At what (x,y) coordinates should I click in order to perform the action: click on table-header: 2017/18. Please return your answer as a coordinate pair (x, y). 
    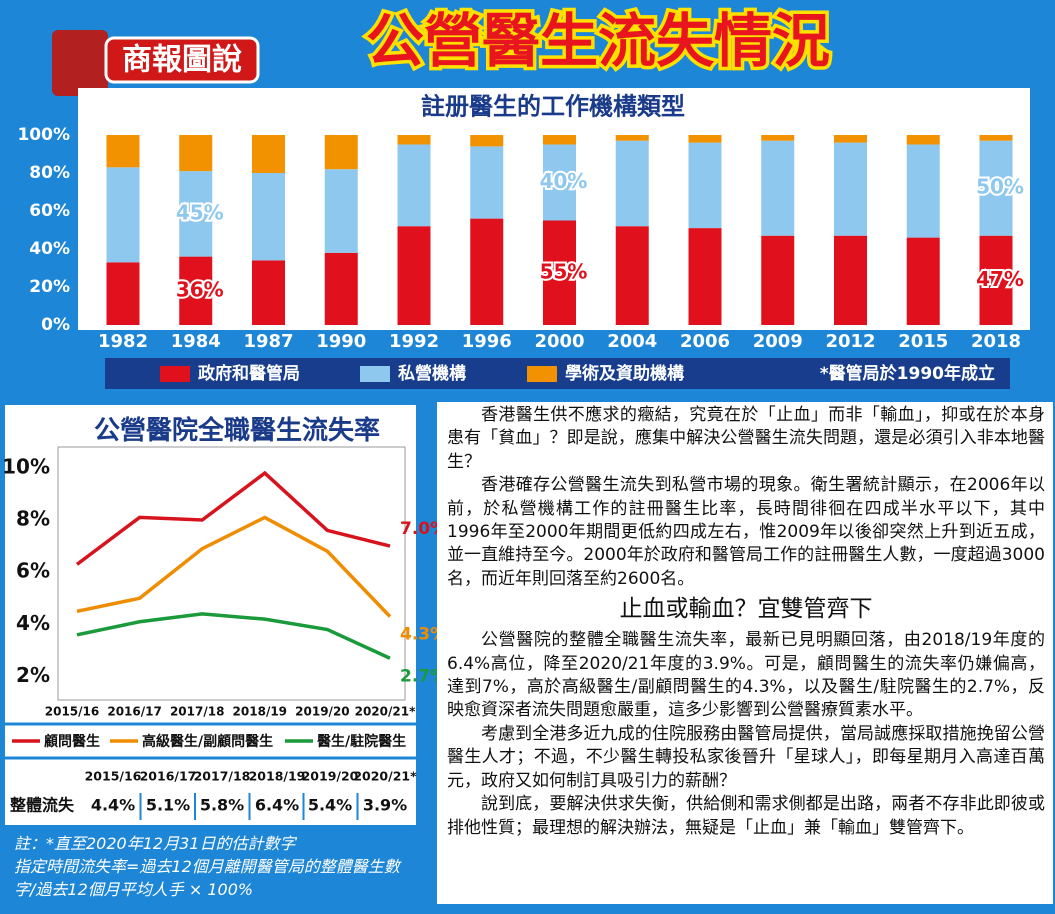
    Looking at the image, I should click on (222, 776).